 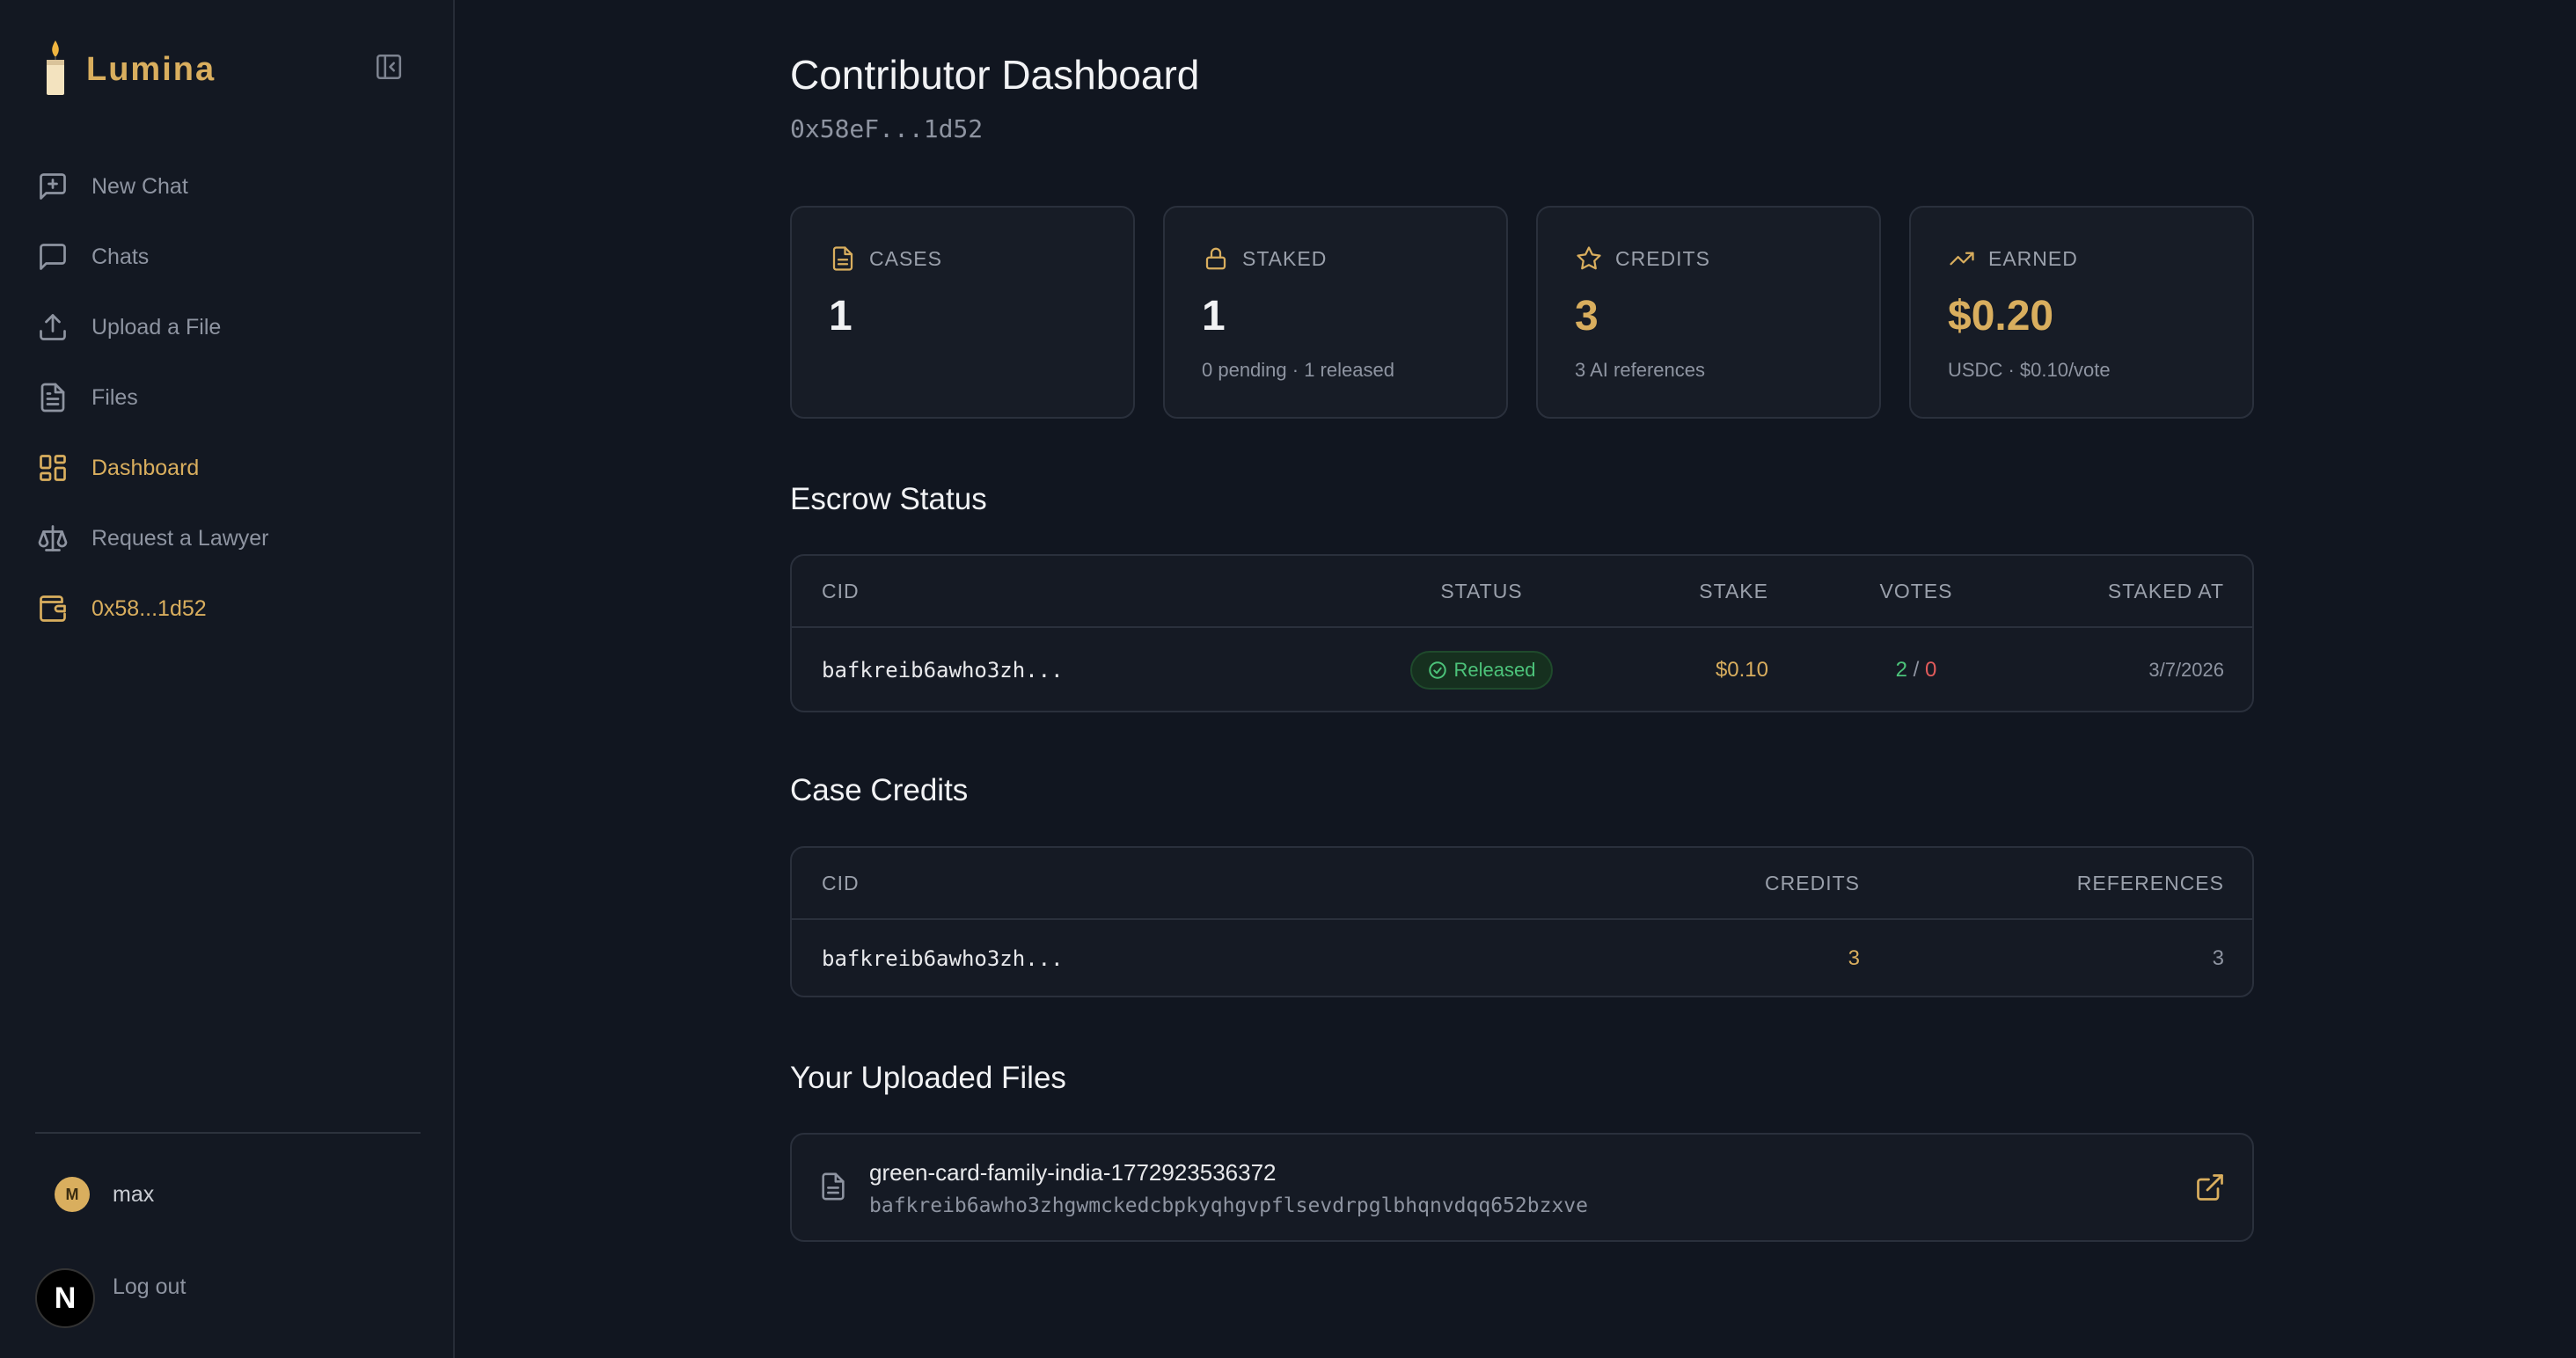 I want to click on stat-subtext: 0 pending · 1 released, so click(x=1298, y=370).